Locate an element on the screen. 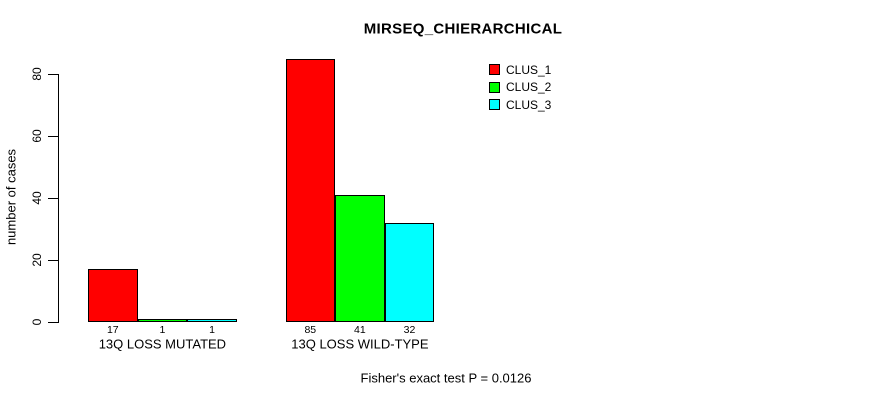 The width and height of the screenshot is (890, 400). annotation-text: Fisher's exact test P = 0.0126 is located at coordinates (446, 378).